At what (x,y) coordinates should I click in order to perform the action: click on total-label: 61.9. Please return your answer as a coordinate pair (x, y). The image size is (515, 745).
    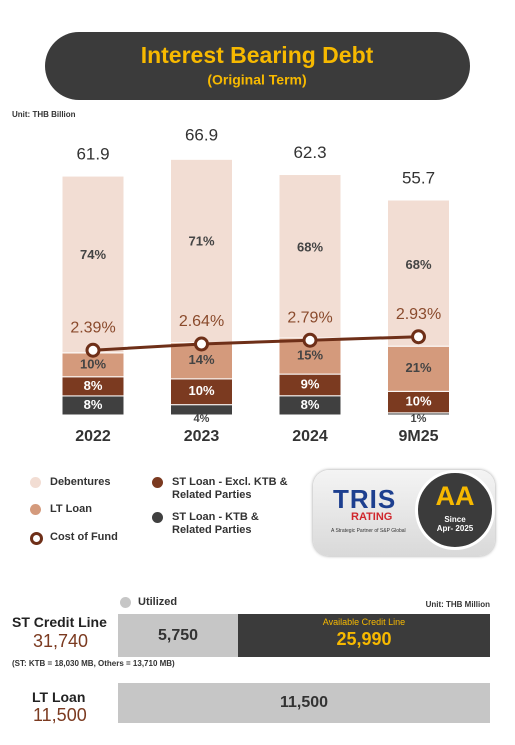
    Looking at the image, I should click on (92, 154).